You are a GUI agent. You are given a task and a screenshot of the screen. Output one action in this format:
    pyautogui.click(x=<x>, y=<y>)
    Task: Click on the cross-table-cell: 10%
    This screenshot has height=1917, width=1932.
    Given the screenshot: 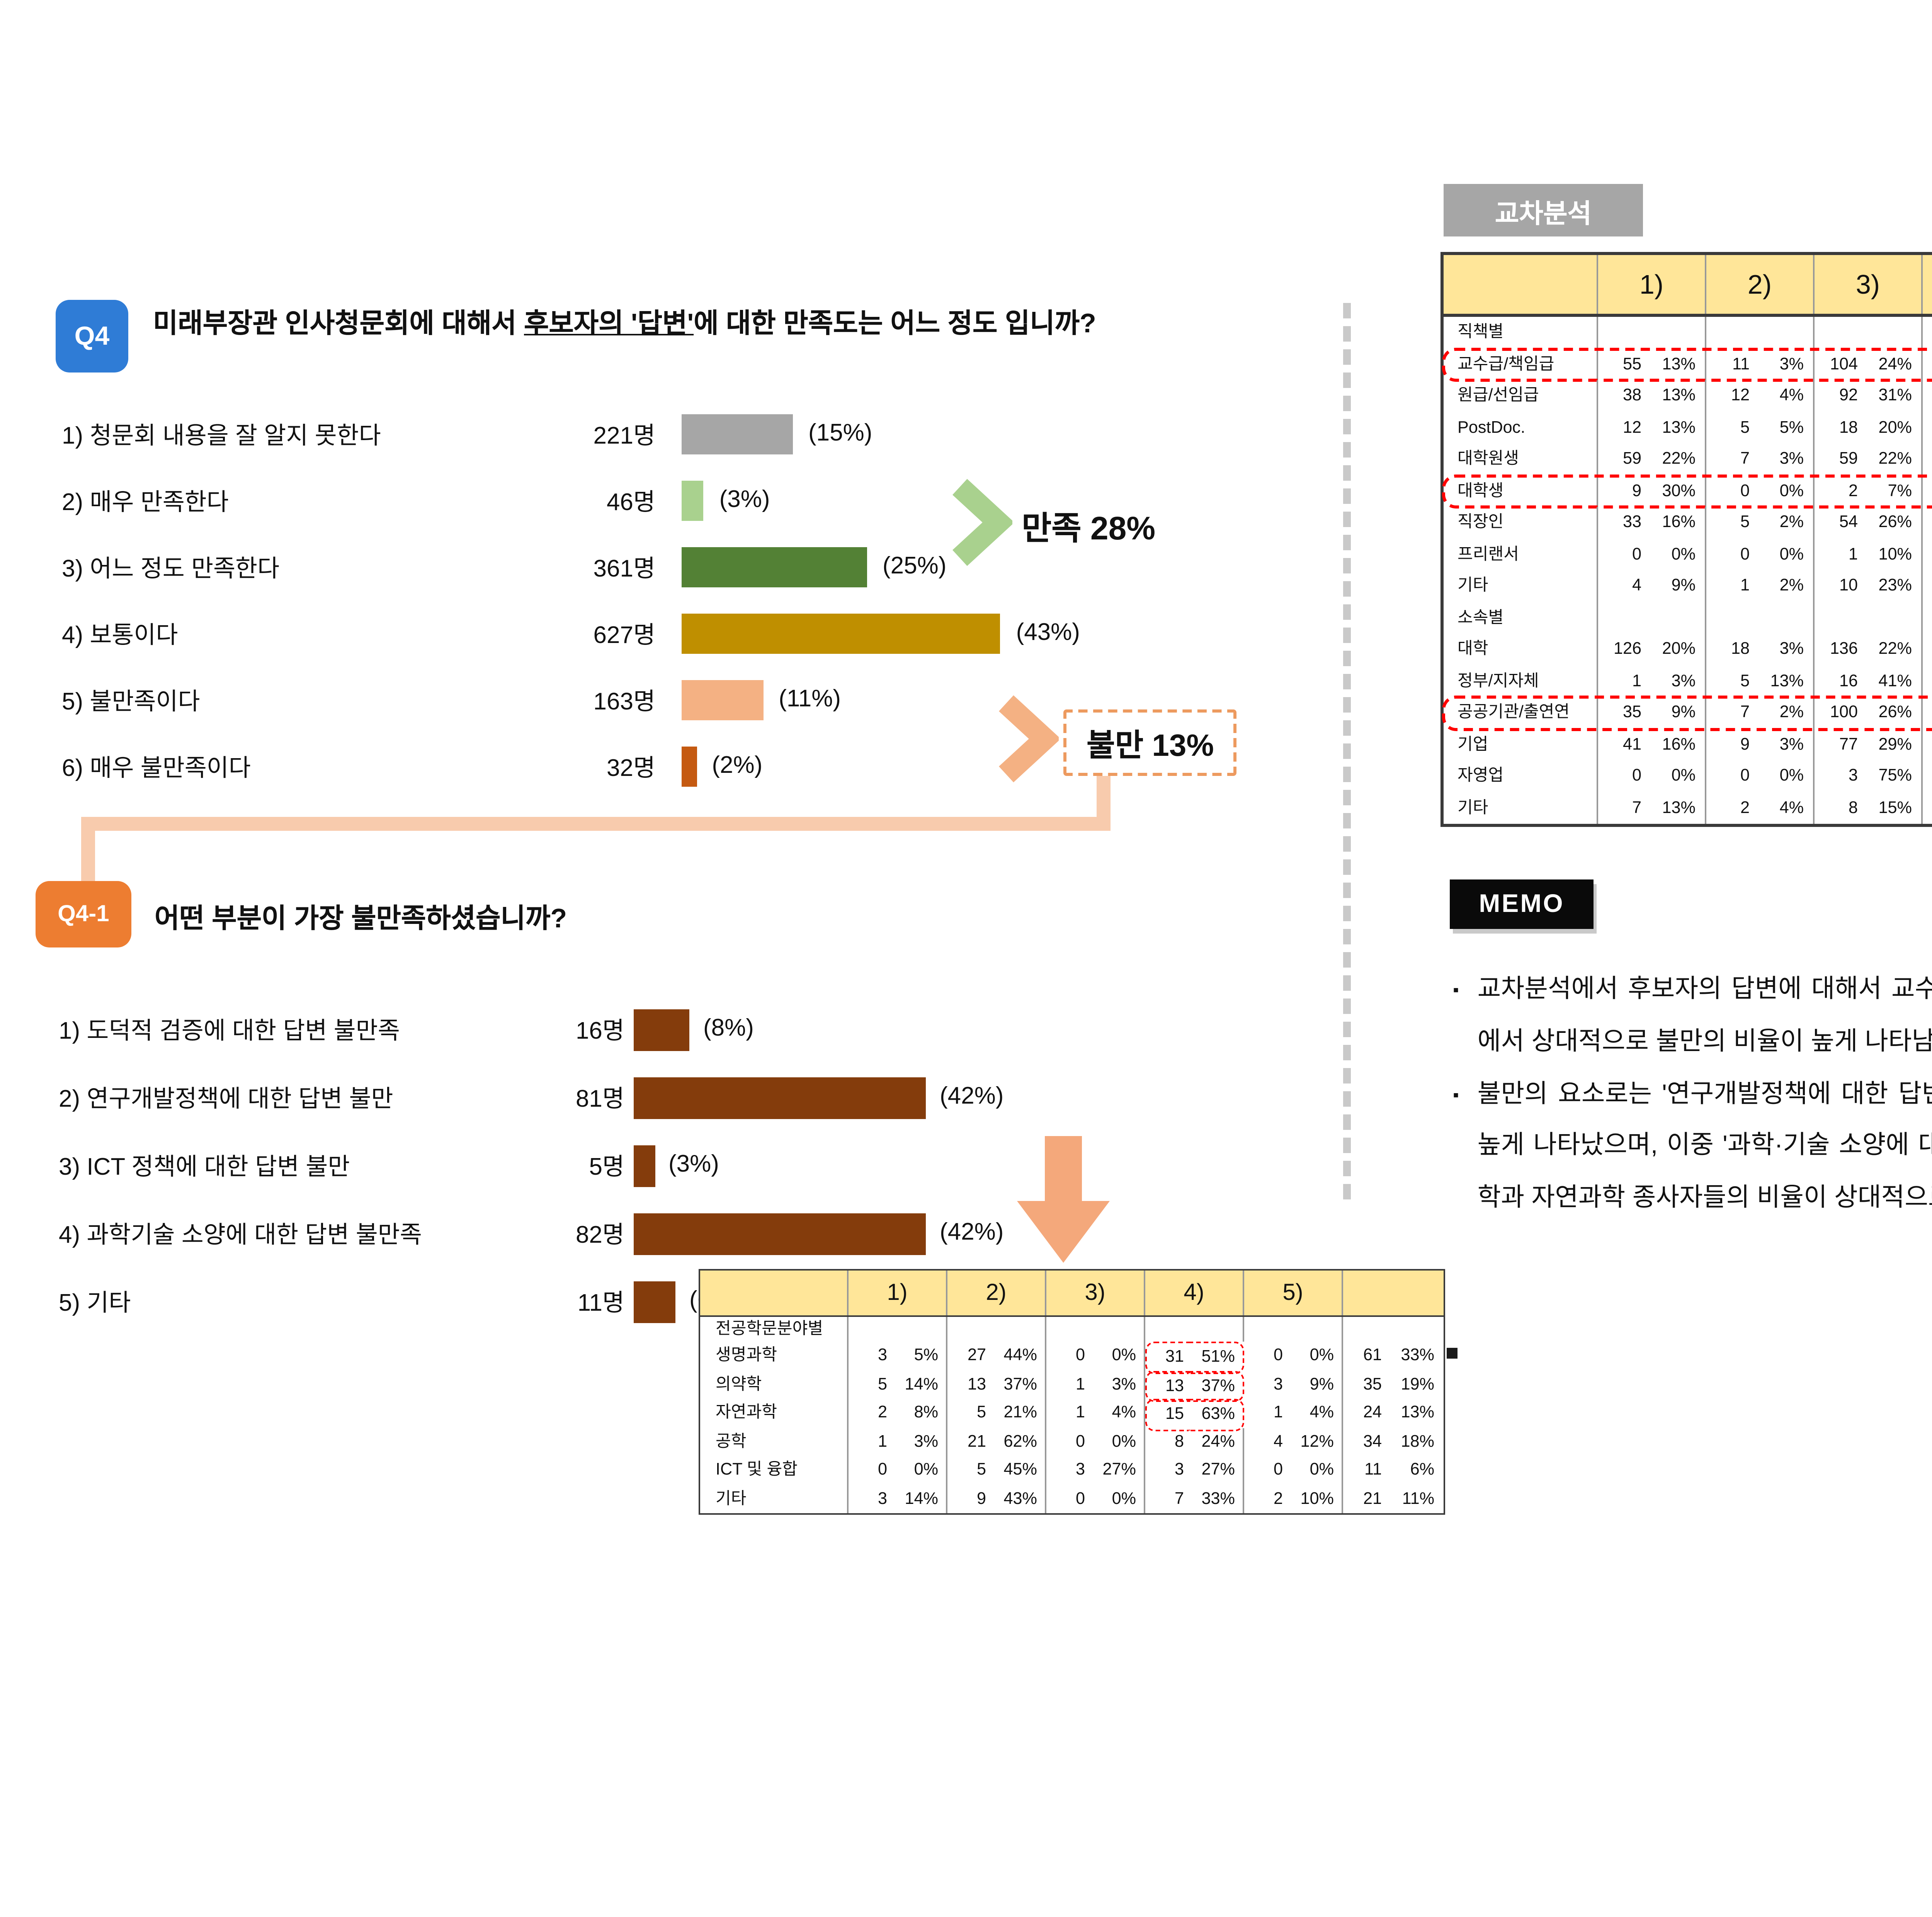 What is the action you would take?
    pyautogui.click(x=1893, y=555)
    